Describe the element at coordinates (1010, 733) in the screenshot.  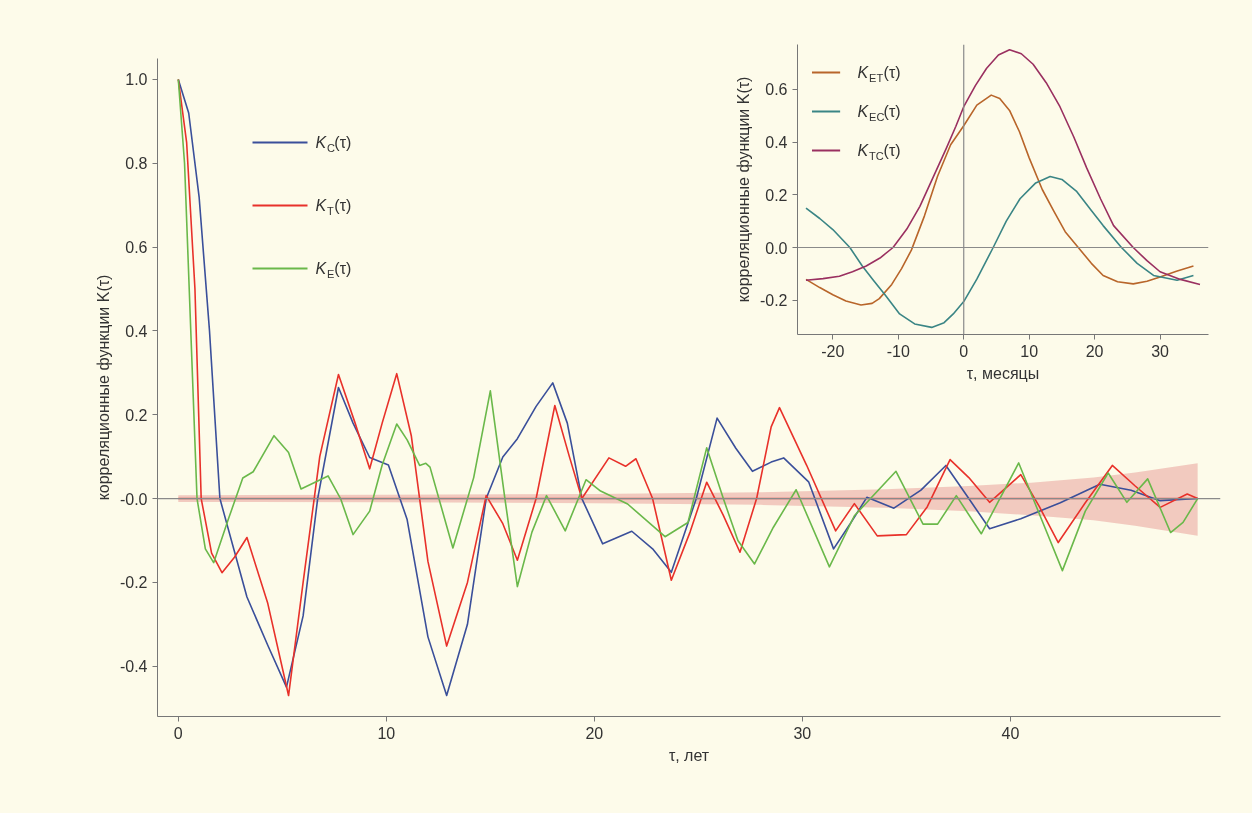
I see `x-tick-label: 40` at that location.